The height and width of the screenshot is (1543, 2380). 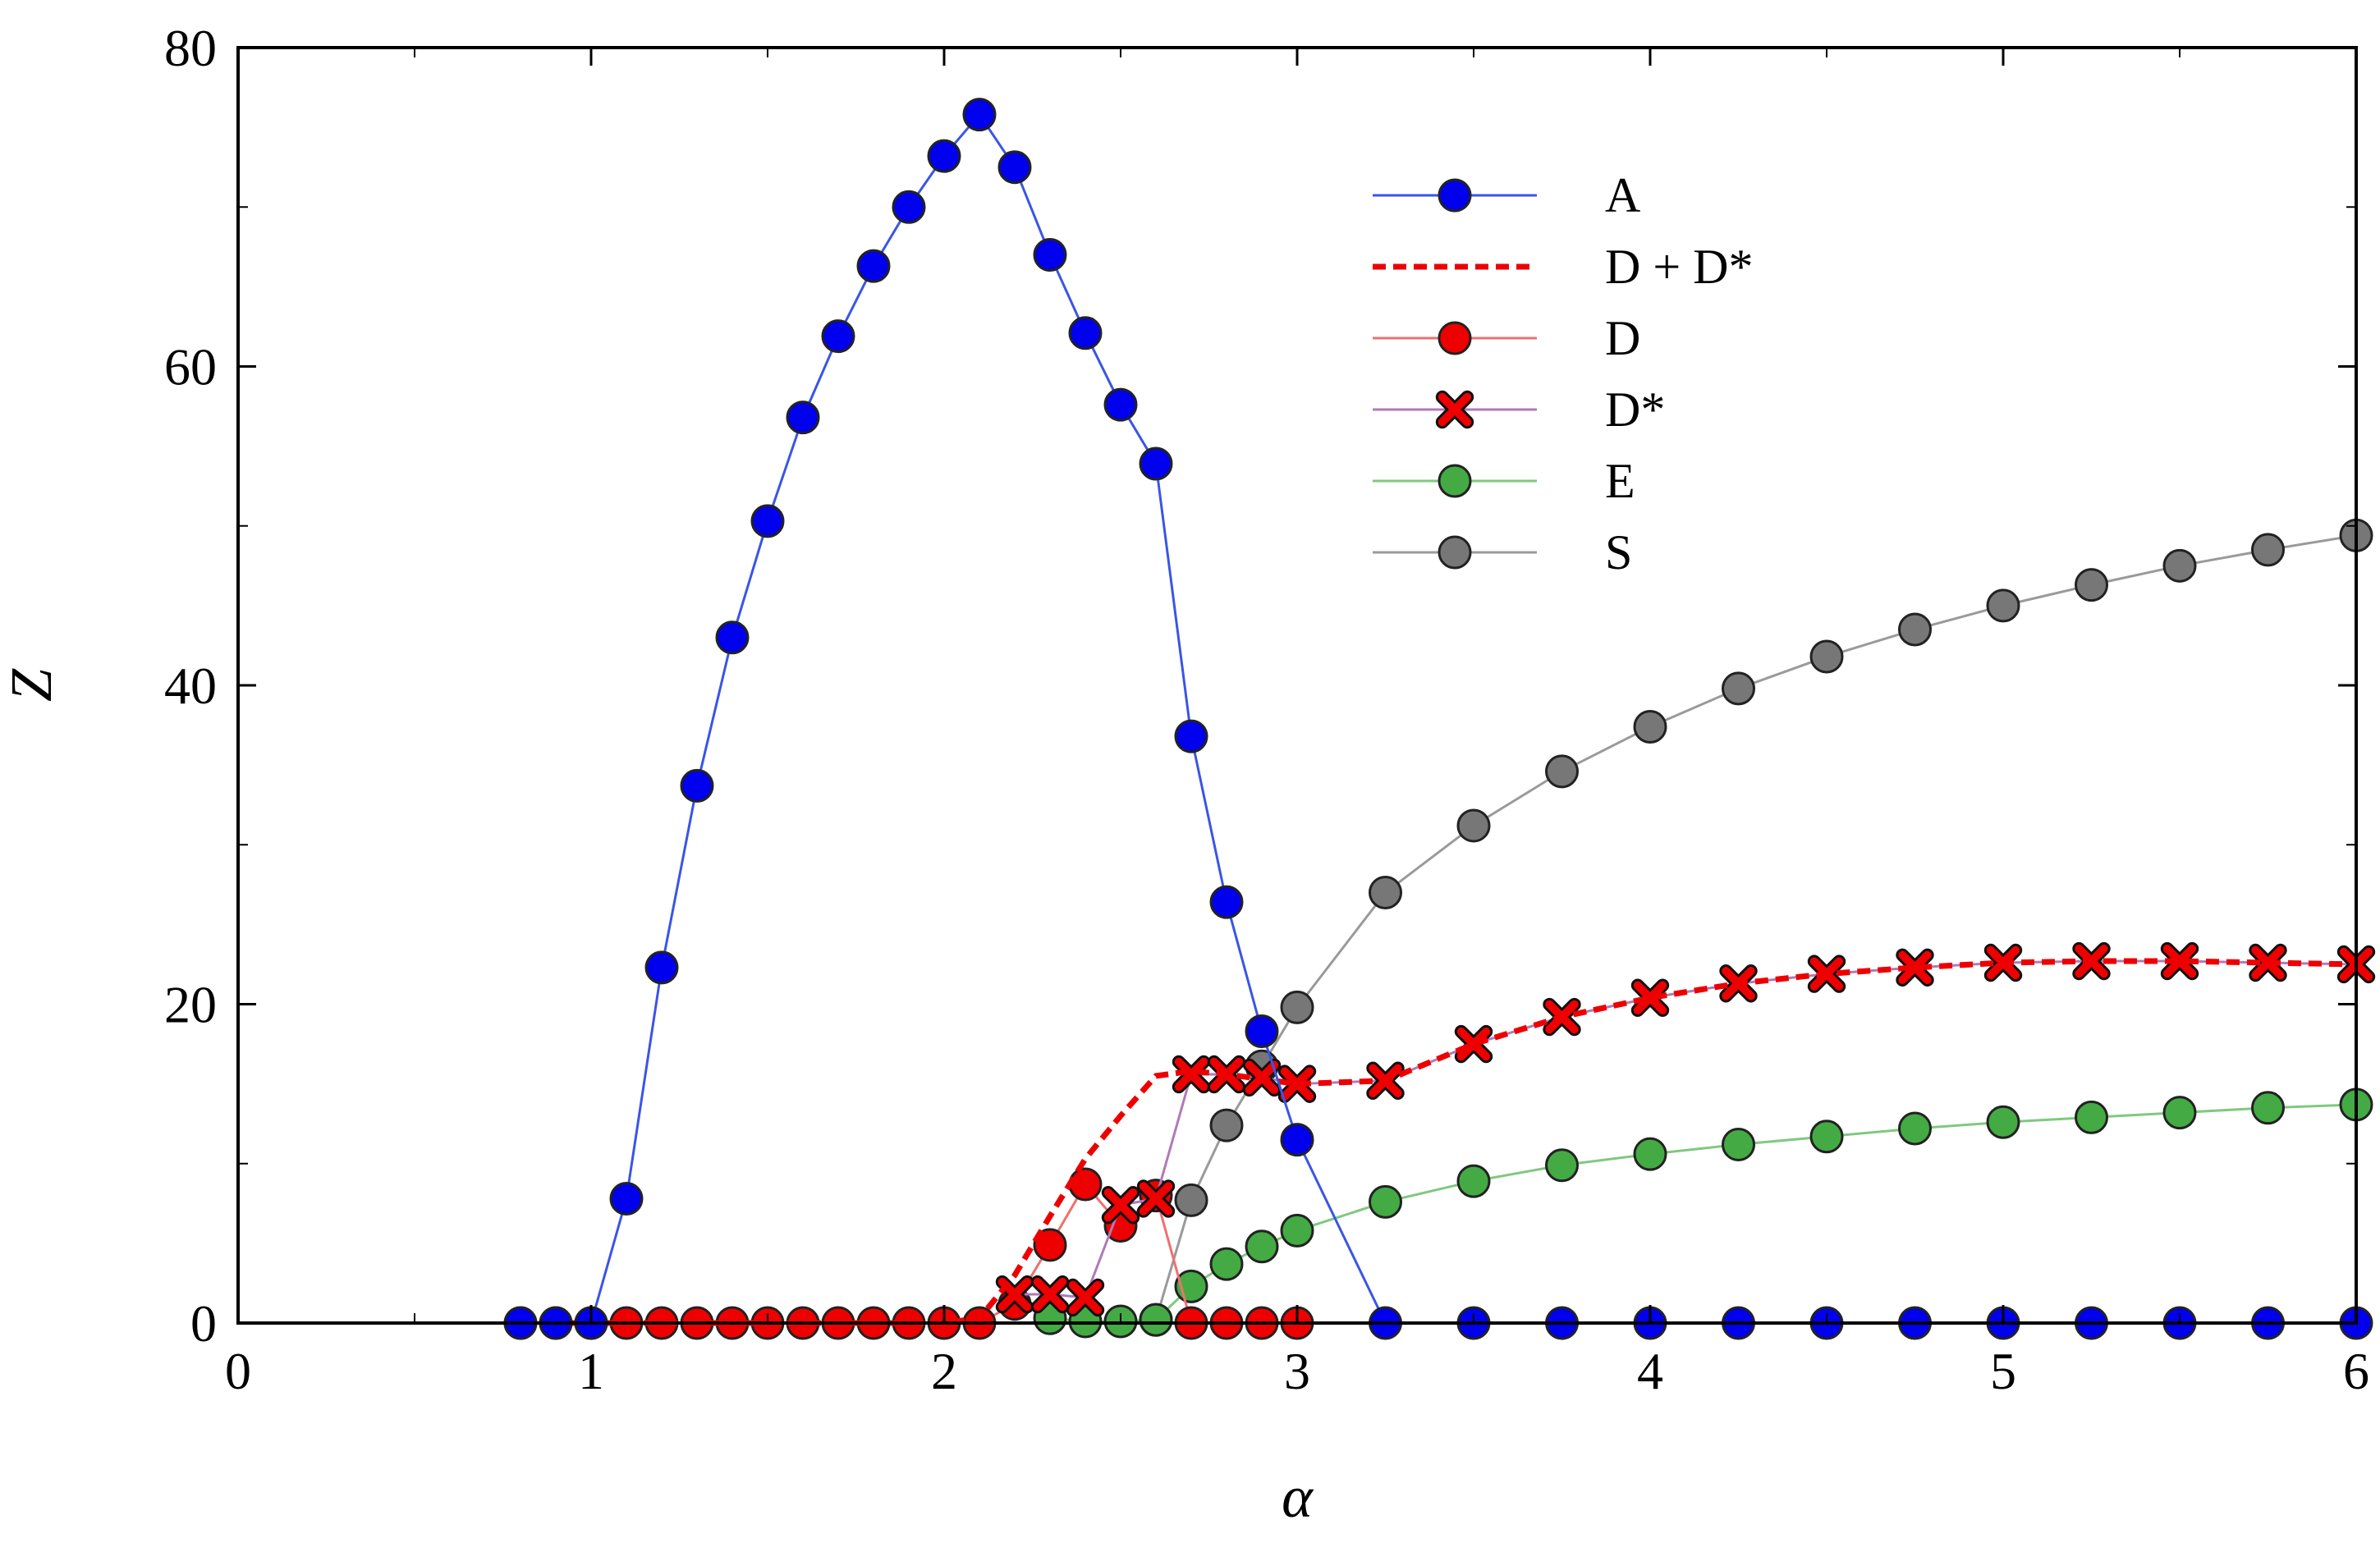 I want to click on y-axis-title: Z, so click(x=32, y=685).